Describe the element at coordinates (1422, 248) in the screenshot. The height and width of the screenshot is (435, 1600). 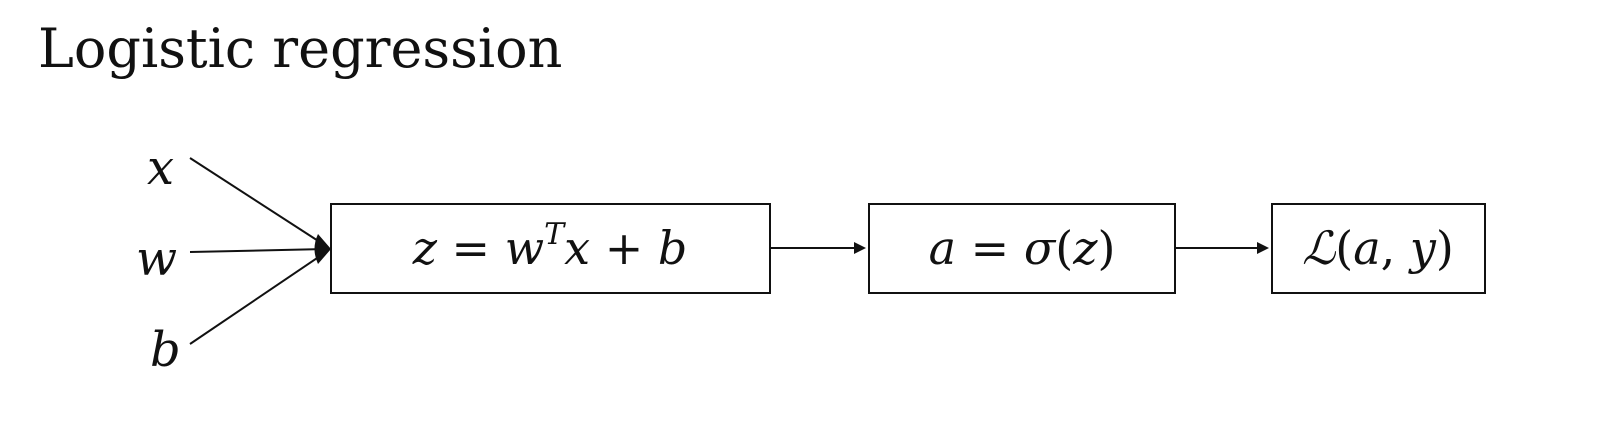
I see `loss-y: y` at that location.